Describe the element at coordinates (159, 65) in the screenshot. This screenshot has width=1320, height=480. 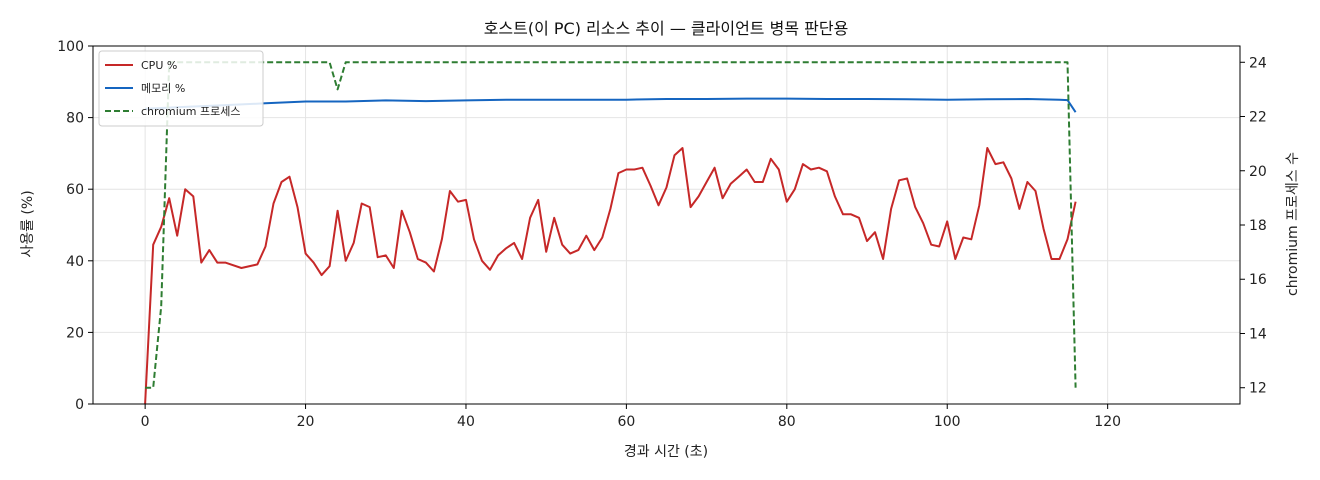
I see `legend-label: CPU %` at that location.